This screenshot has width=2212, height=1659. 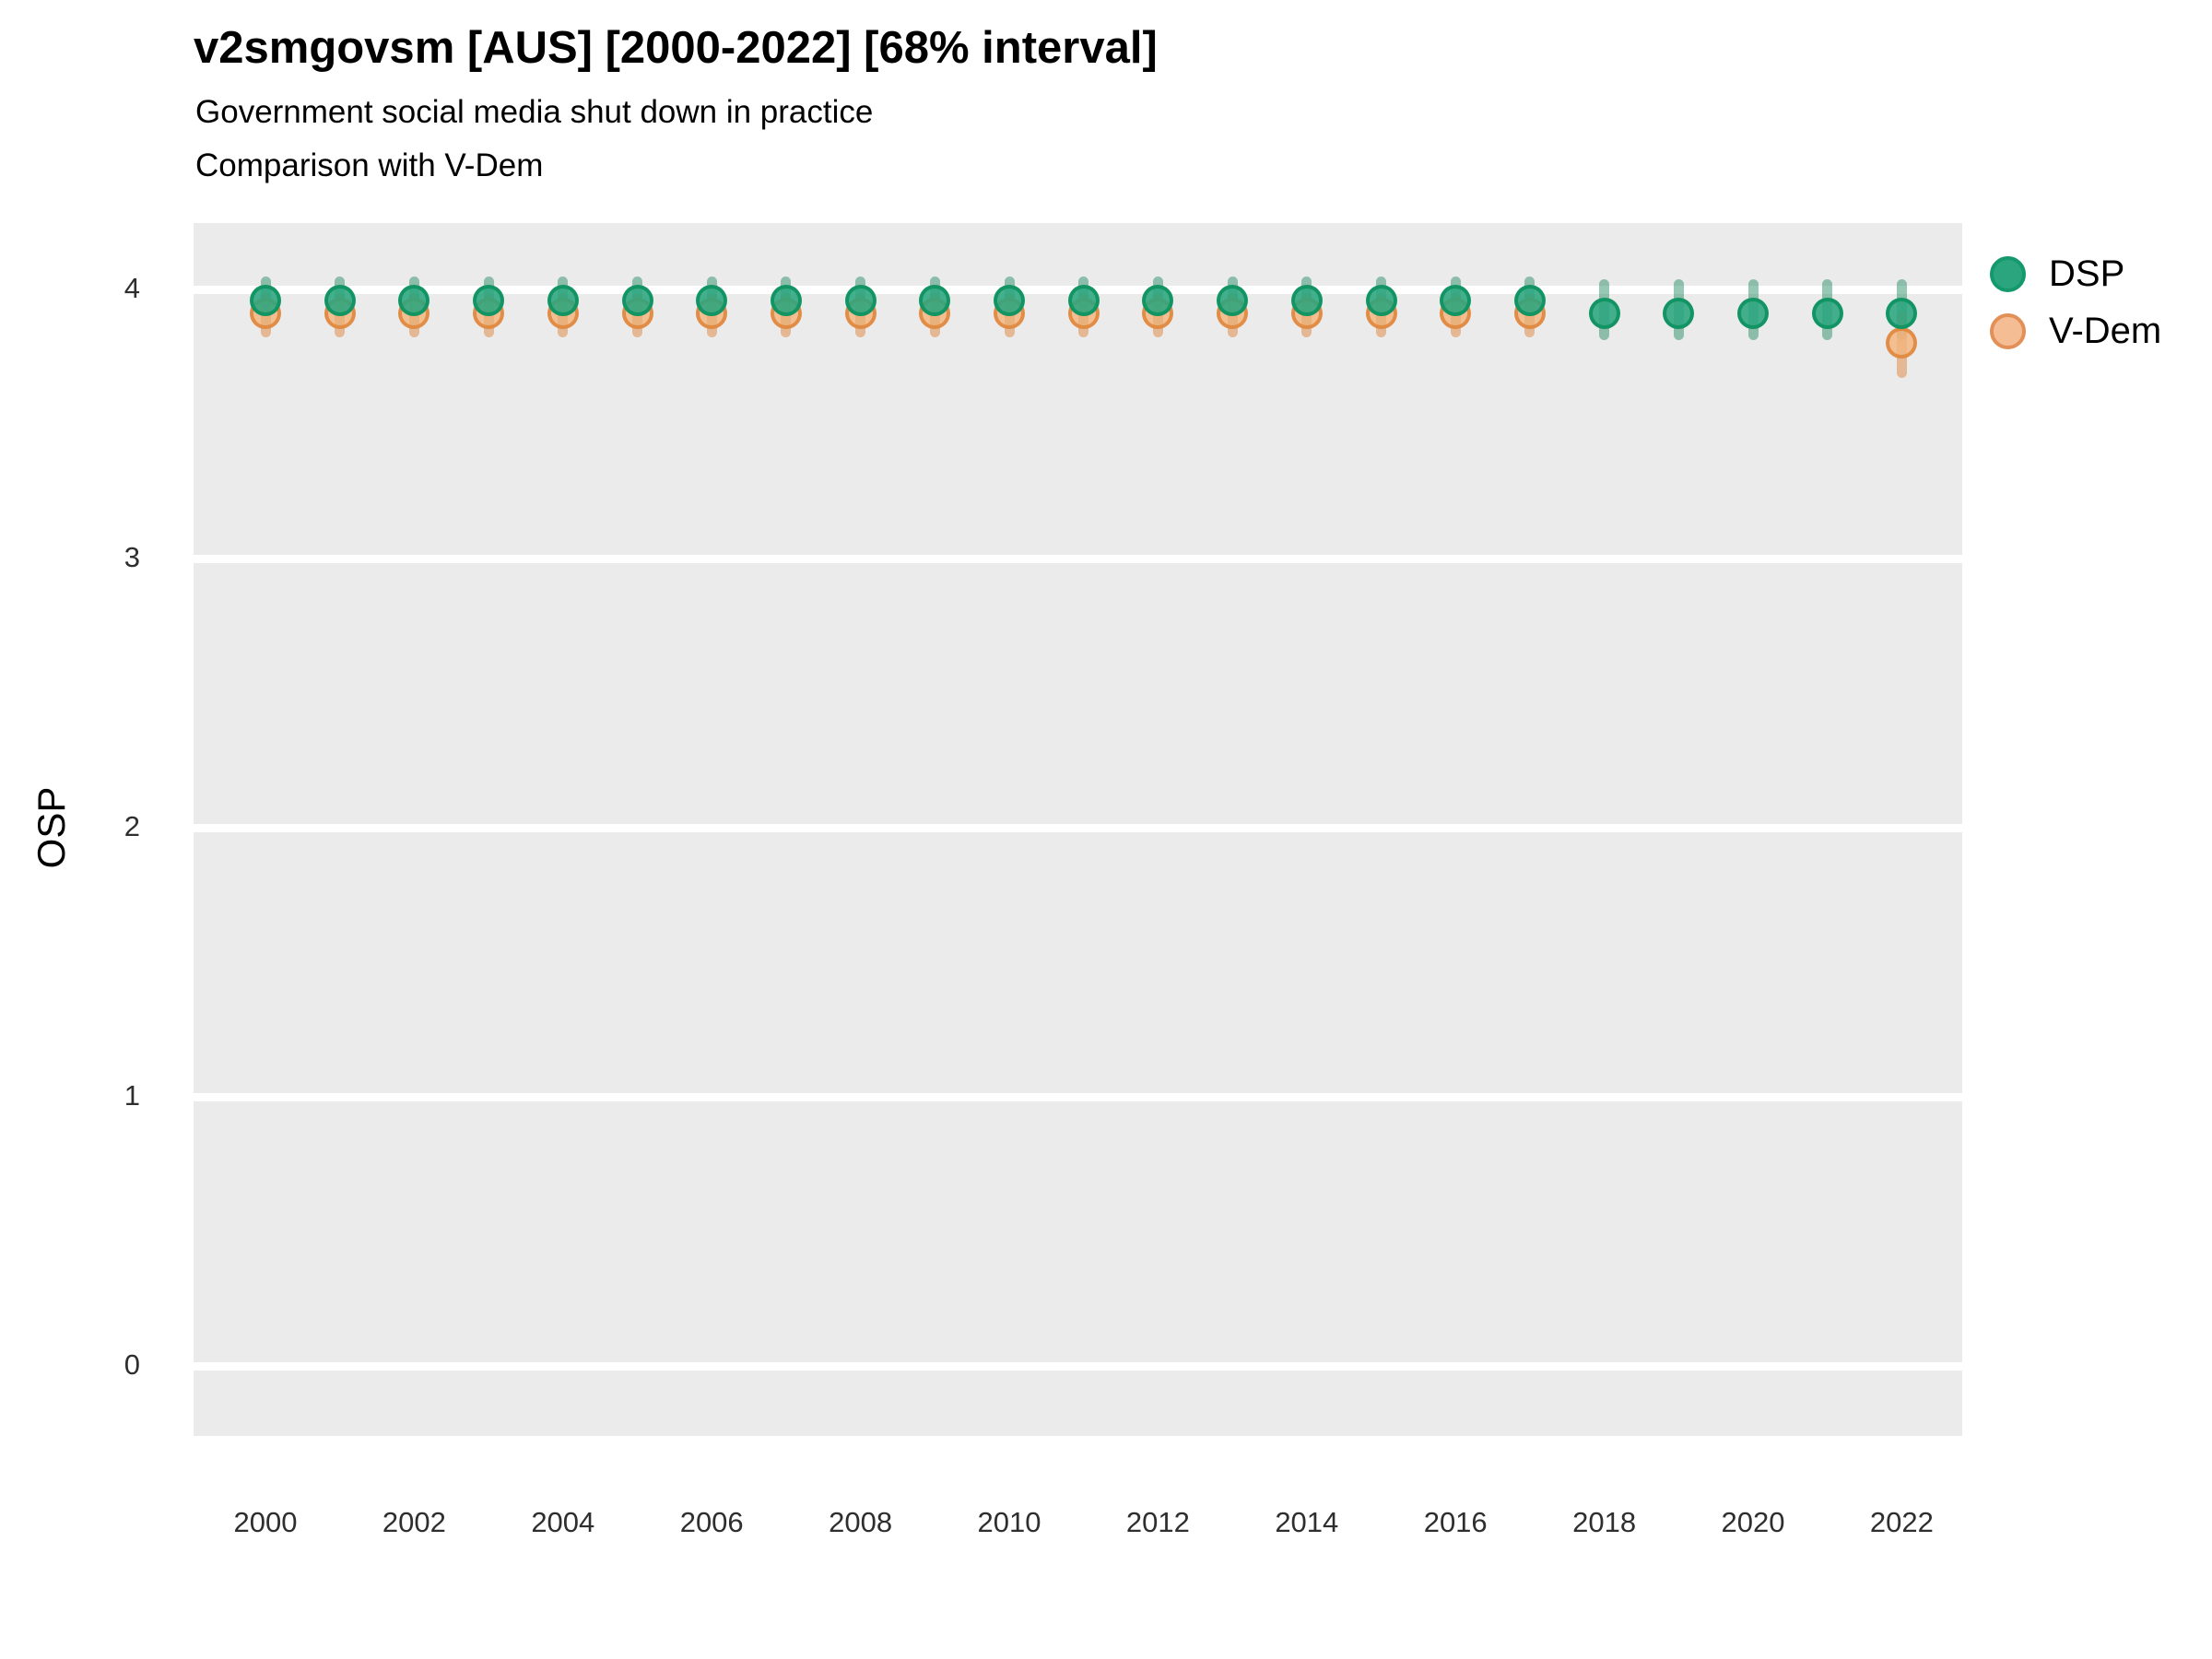 I want to click on legend: DSP V-Dem, so click(x=2075, y=302).